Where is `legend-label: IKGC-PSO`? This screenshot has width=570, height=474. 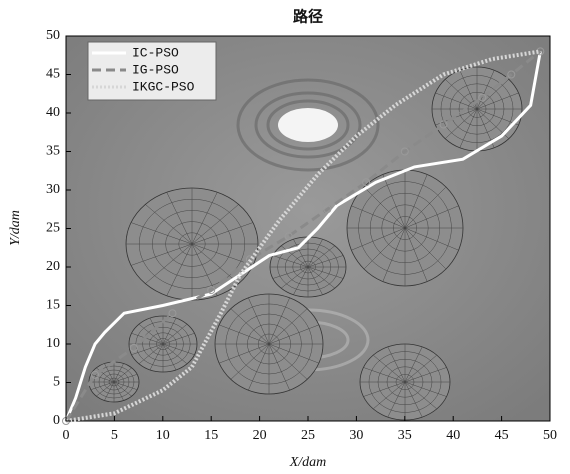
legend-label: IKGC-PSO is located at coordinates (163, 86).